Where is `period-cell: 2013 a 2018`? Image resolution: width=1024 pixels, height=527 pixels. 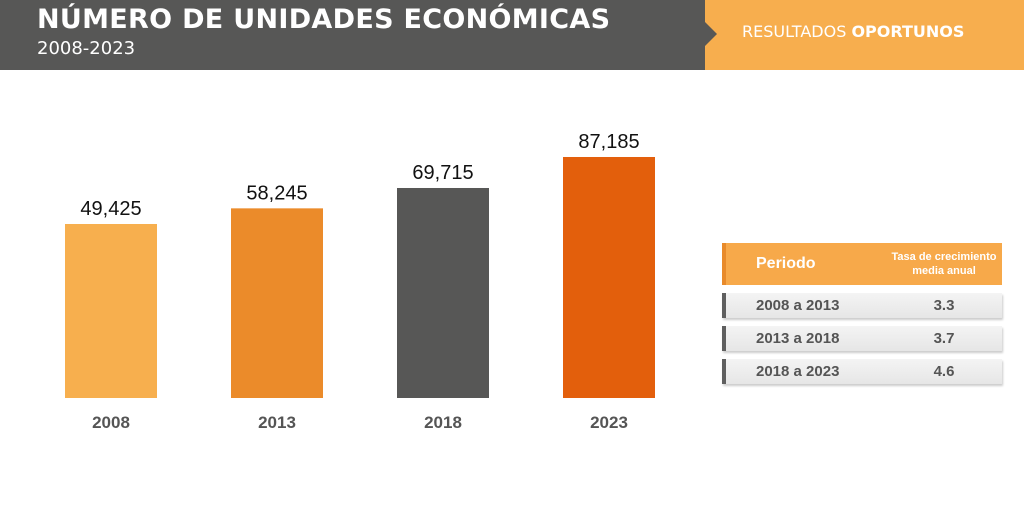
period-cell: 2013 a 2018 is located at coordinates (798, 338).